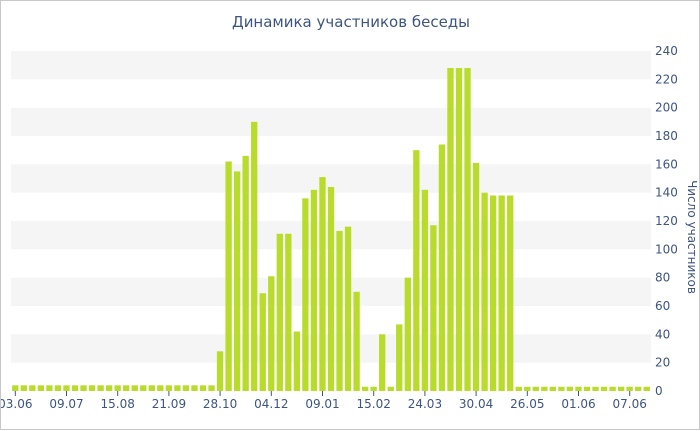  What do you see at coordinates (662, 306) in the screenshot?
I see `y-tick-label: 60` at bounding box center [662, 306].